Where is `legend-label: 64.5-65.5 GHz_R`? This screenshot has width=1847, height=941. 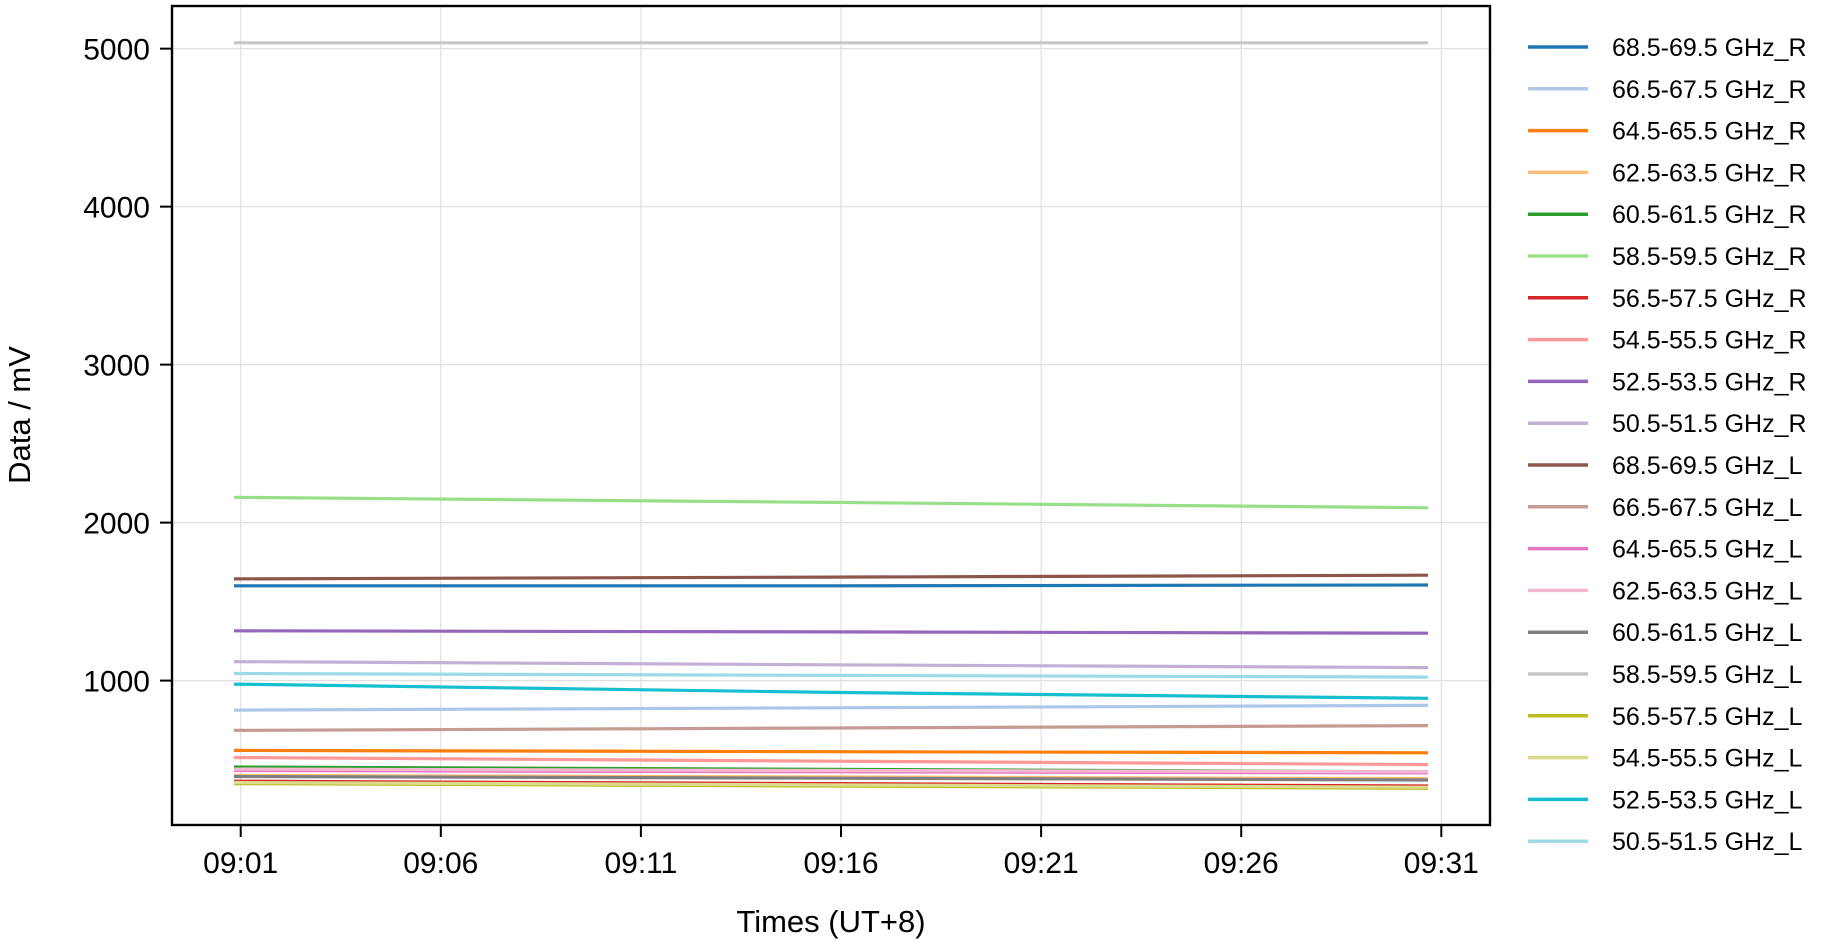
legend-label: 64.5-65.5 GHz_R is located at coordinates (1709, 132).